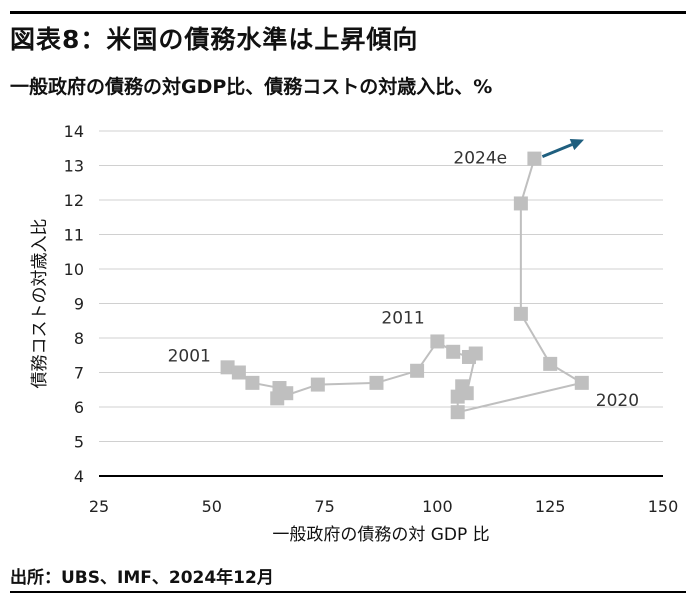  I want to click on y-tick-label: 7, so click(79, 373).